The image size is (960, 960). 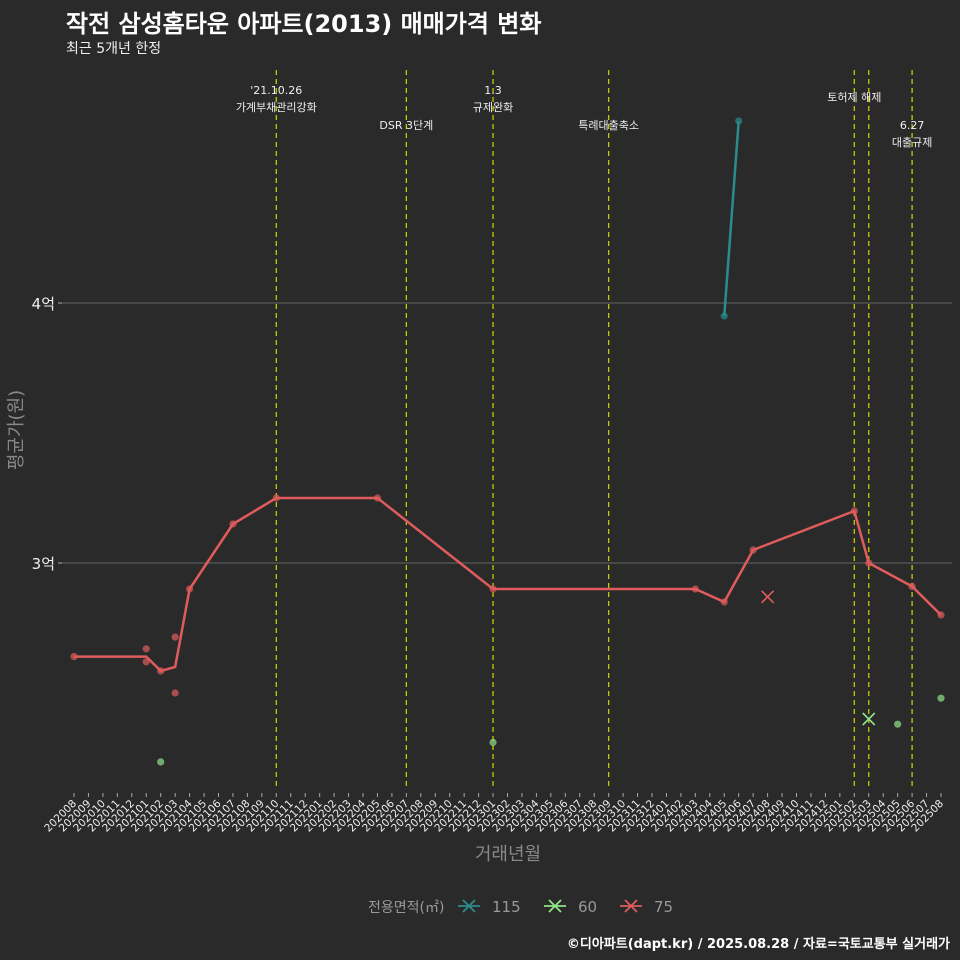 I want to click on y-tick-label: 4억, so click(x=43, y=304).